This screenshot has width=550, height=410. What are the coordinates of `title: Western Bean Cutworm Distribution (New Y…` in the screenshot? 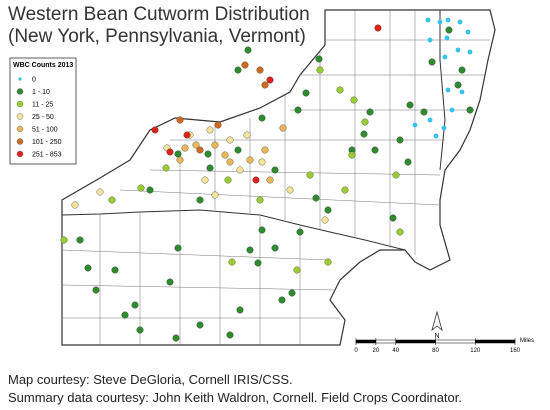 It's located at (159, 25).